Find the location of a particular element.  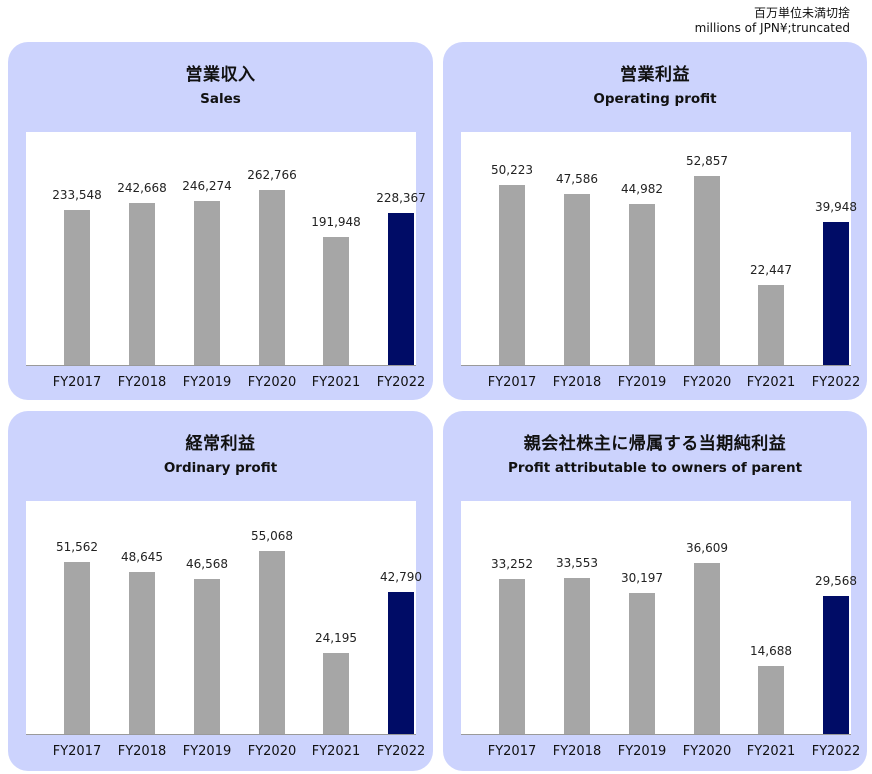

data-label: 22,447 is located at coordinates (771, 270).